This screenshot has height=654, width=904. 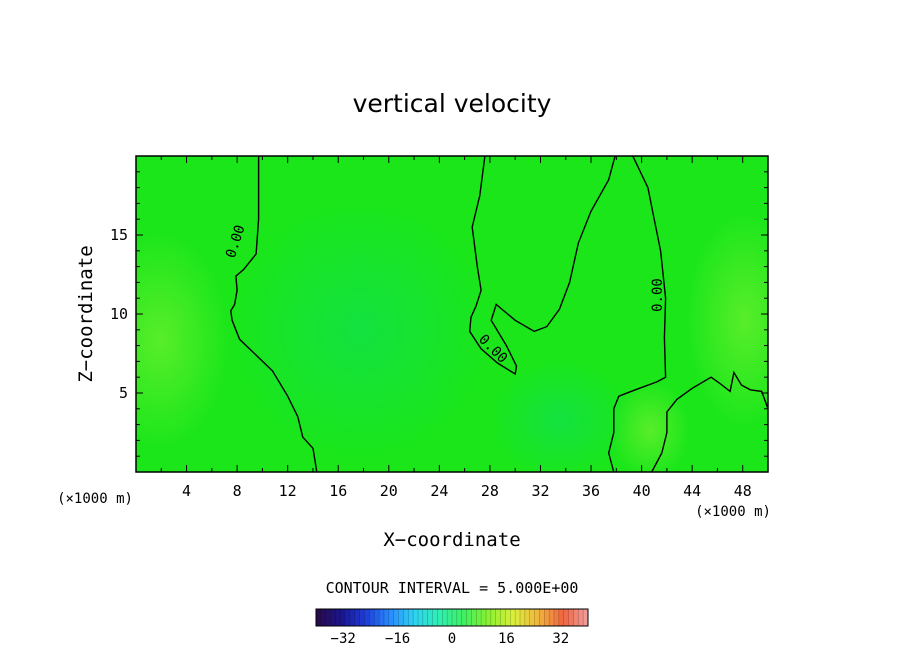 What do you see at coordinates (642, 491) in the screenshot?
I see `x-tick-label: 40` at bounding box center [642, 491].